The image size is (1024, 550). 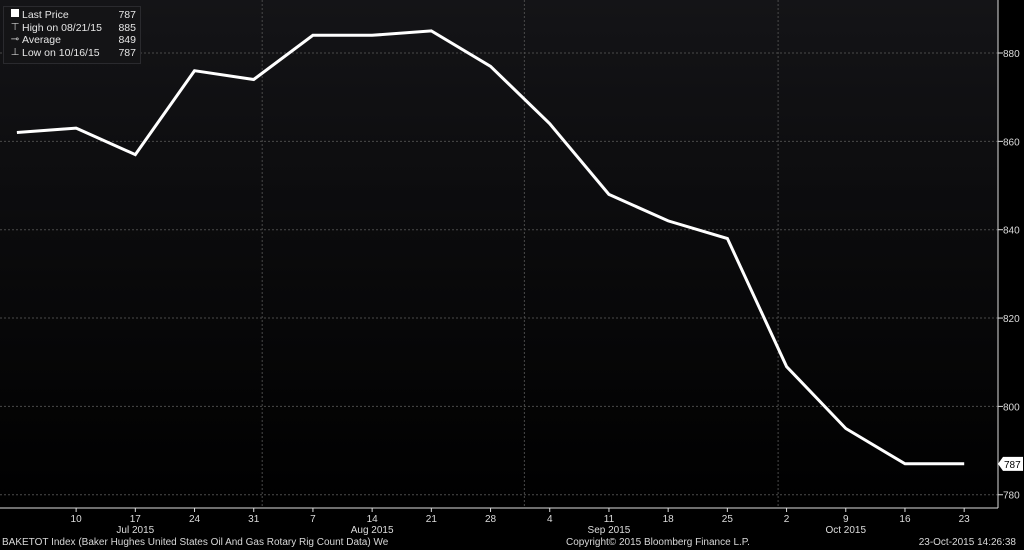 I want to click on x-tick-label: 2, so click(x=787, y=519).